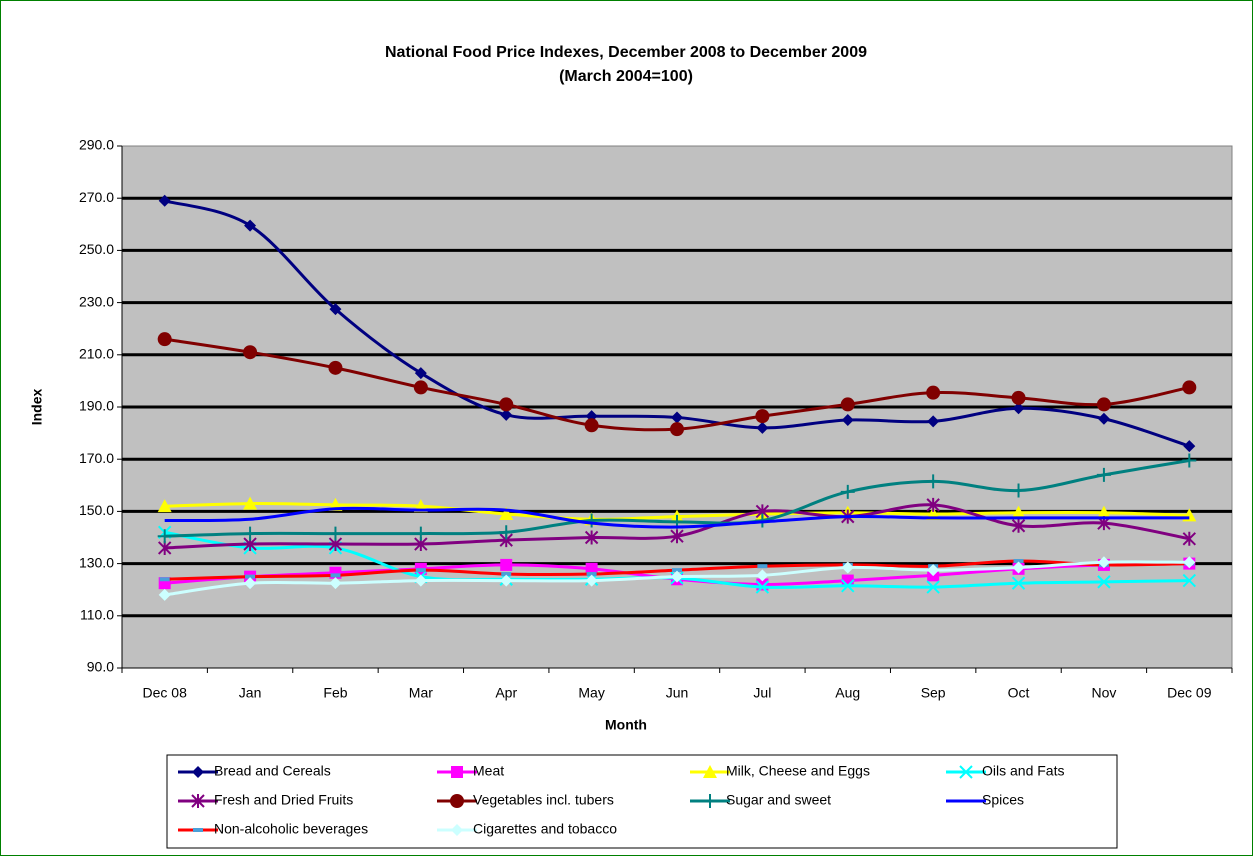 This screenshot has width=1253, height=856. What do you see at coordinates (626, 725) in the screenshot?
I see `x-axis-label: Month` at bounding box center [626, 725].